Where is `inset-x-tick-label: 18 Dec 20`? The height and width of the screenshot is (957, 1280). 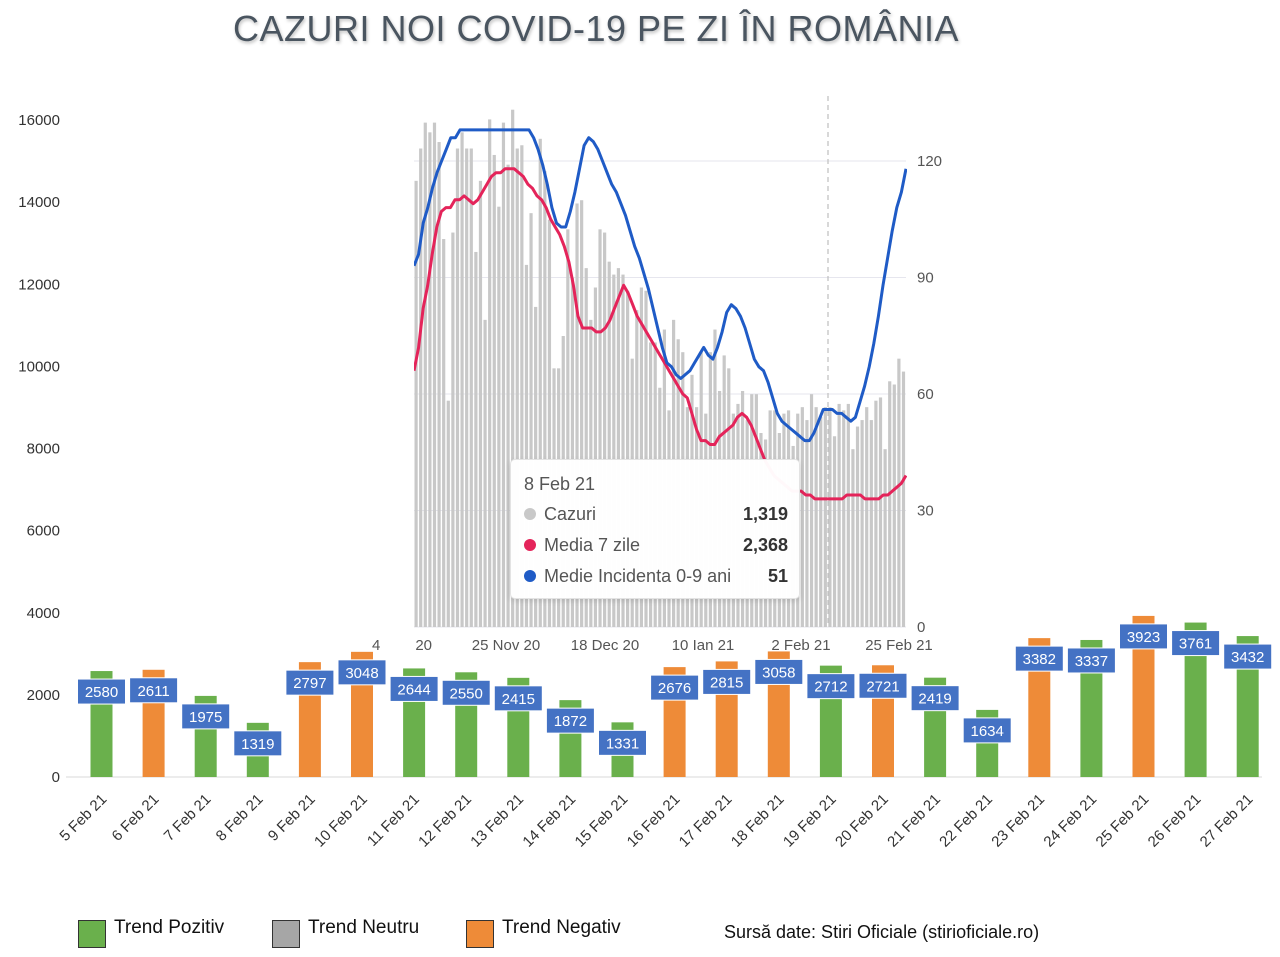 inset-x-tick-label: 18 Dec 20 is located at coordinates (605, 645).